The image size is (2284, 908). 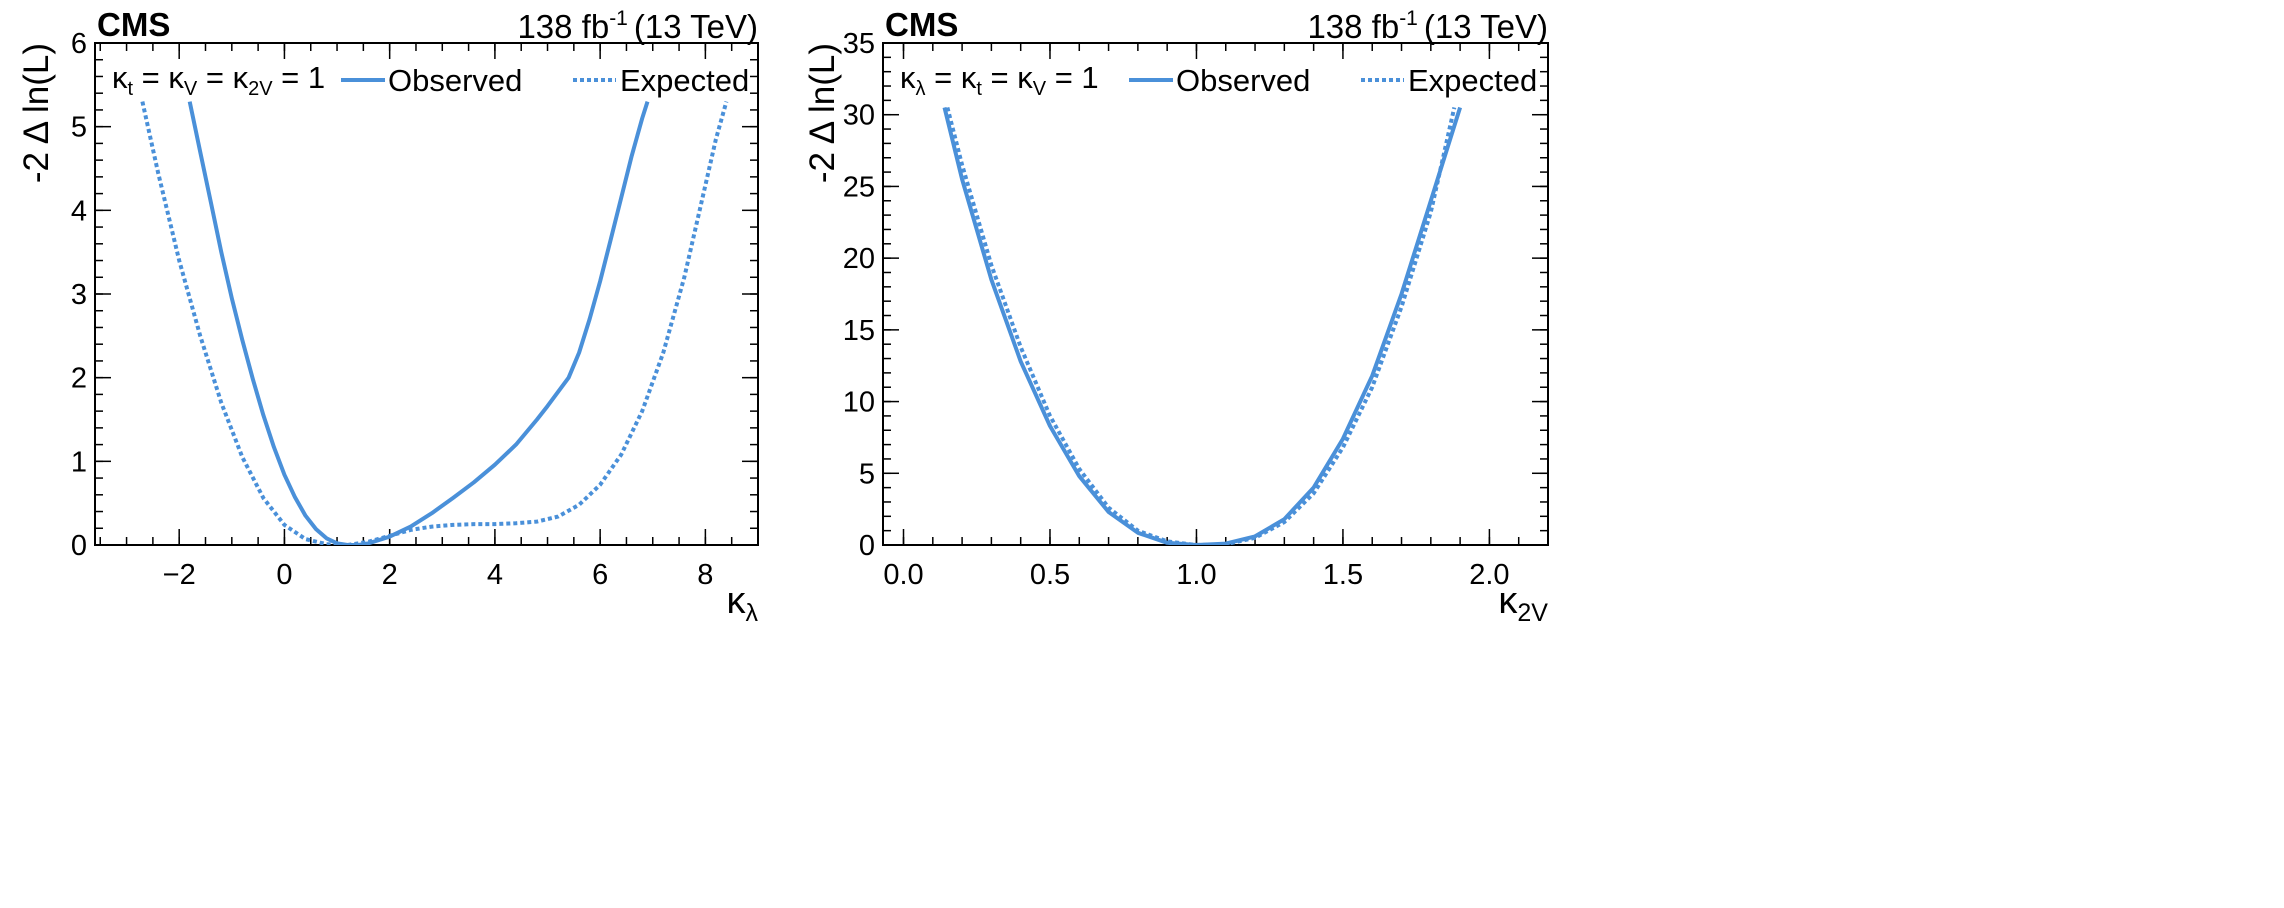 I want to click on x-axis-label: κ2V, so click(x=1523, y=603).